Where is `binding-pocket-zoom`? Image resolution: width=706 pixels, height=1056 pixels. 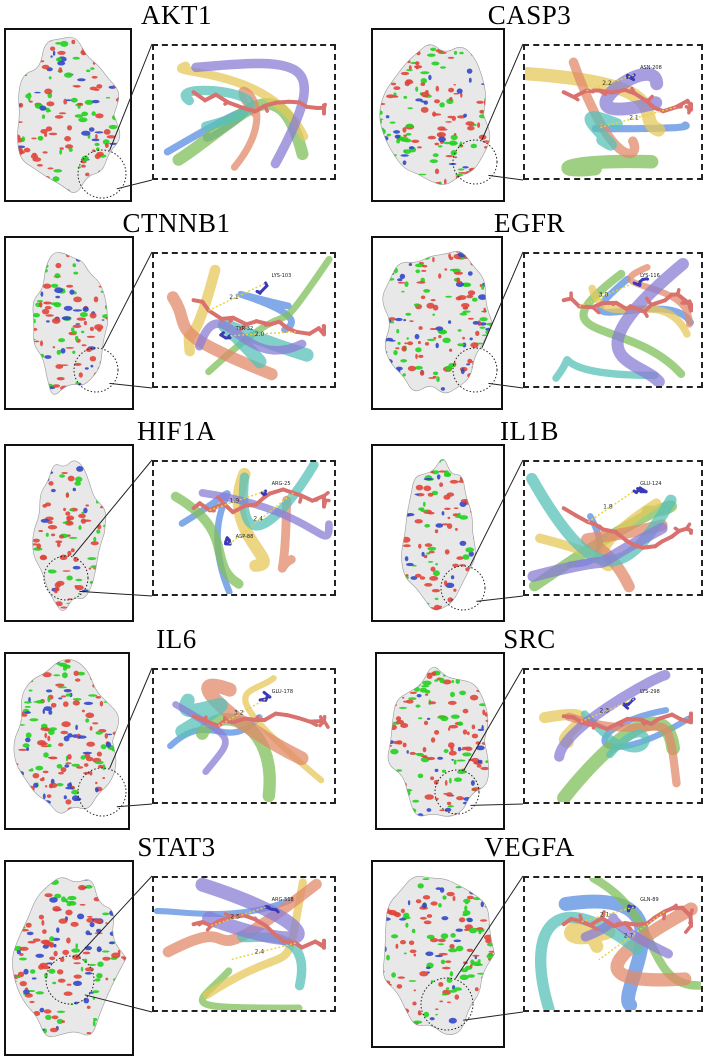 binding-pocket-zoom is located at coordinates (244, 112).